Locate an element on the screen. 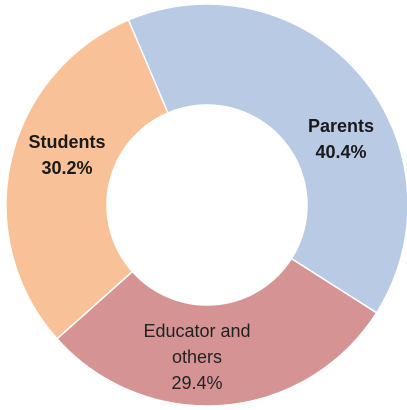  slice-label-students: Students 30.2% is located at coordinates (66, 155).